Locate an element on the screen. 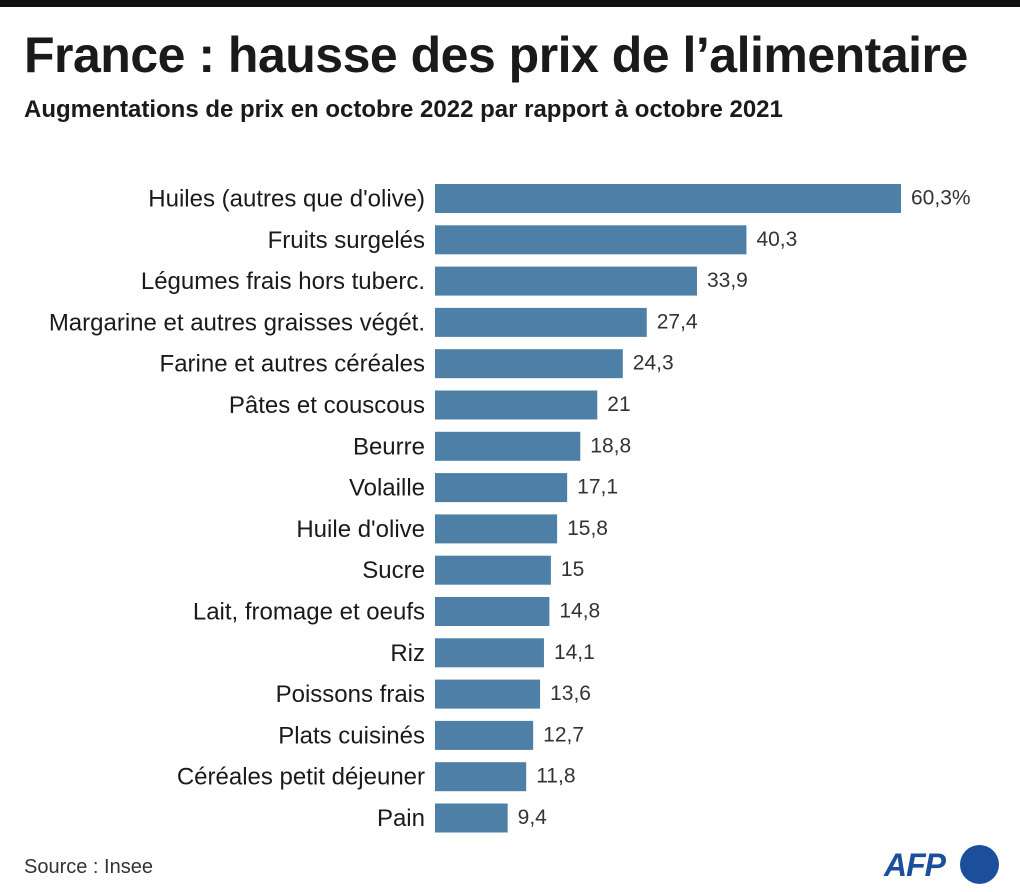  afp-logo-dot-icon is located at coordinates (979, 864).